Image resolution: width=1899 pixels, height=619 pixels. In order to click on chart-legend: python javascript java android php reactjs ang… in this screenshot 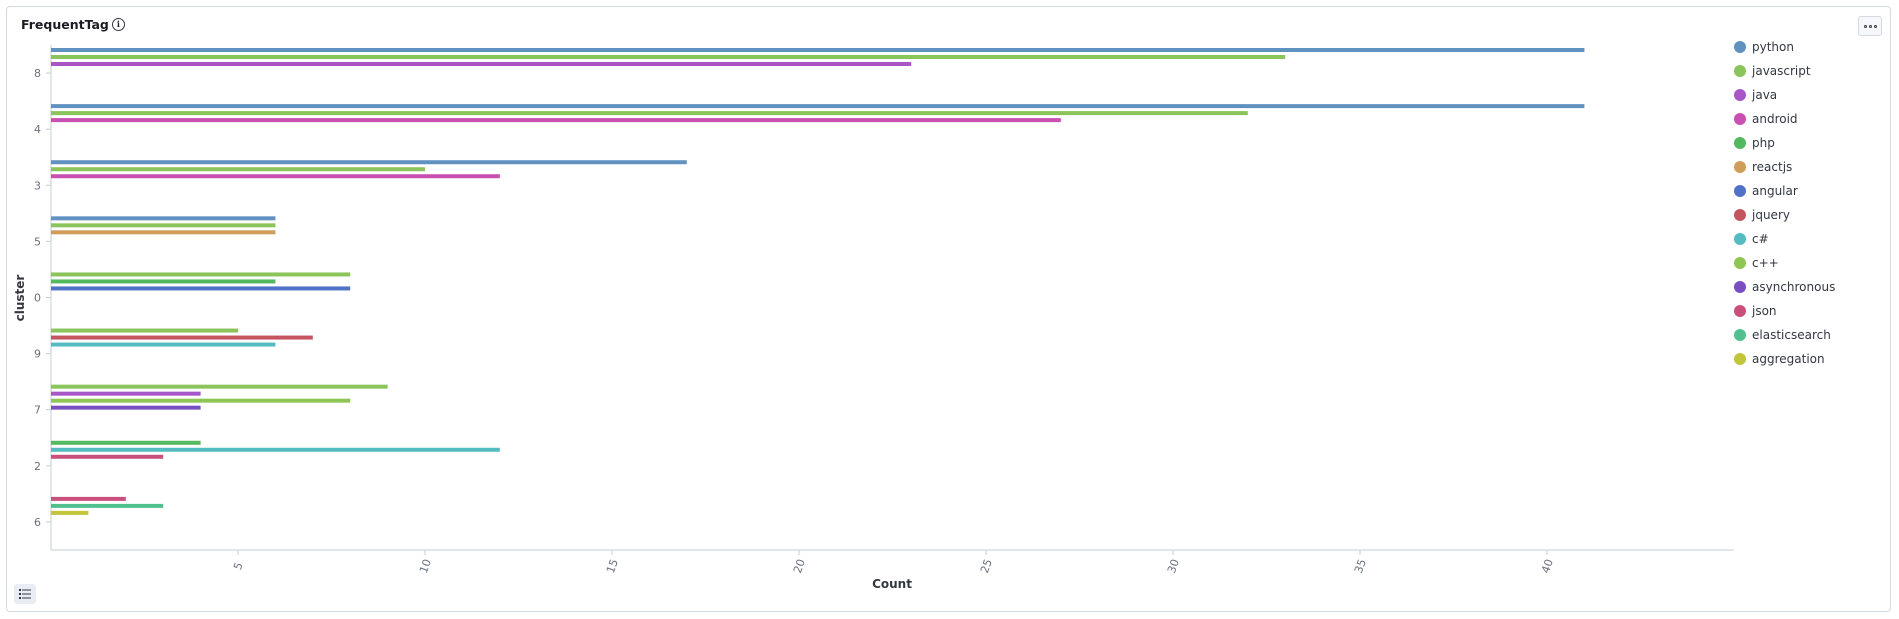, I will do `click(1784, 203)`.